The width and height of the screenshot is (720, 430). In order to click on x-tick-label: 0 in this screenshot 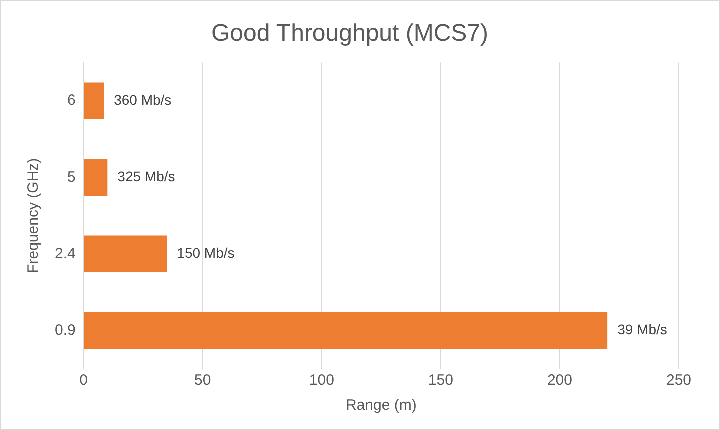, I will do `click(84, 381)`.